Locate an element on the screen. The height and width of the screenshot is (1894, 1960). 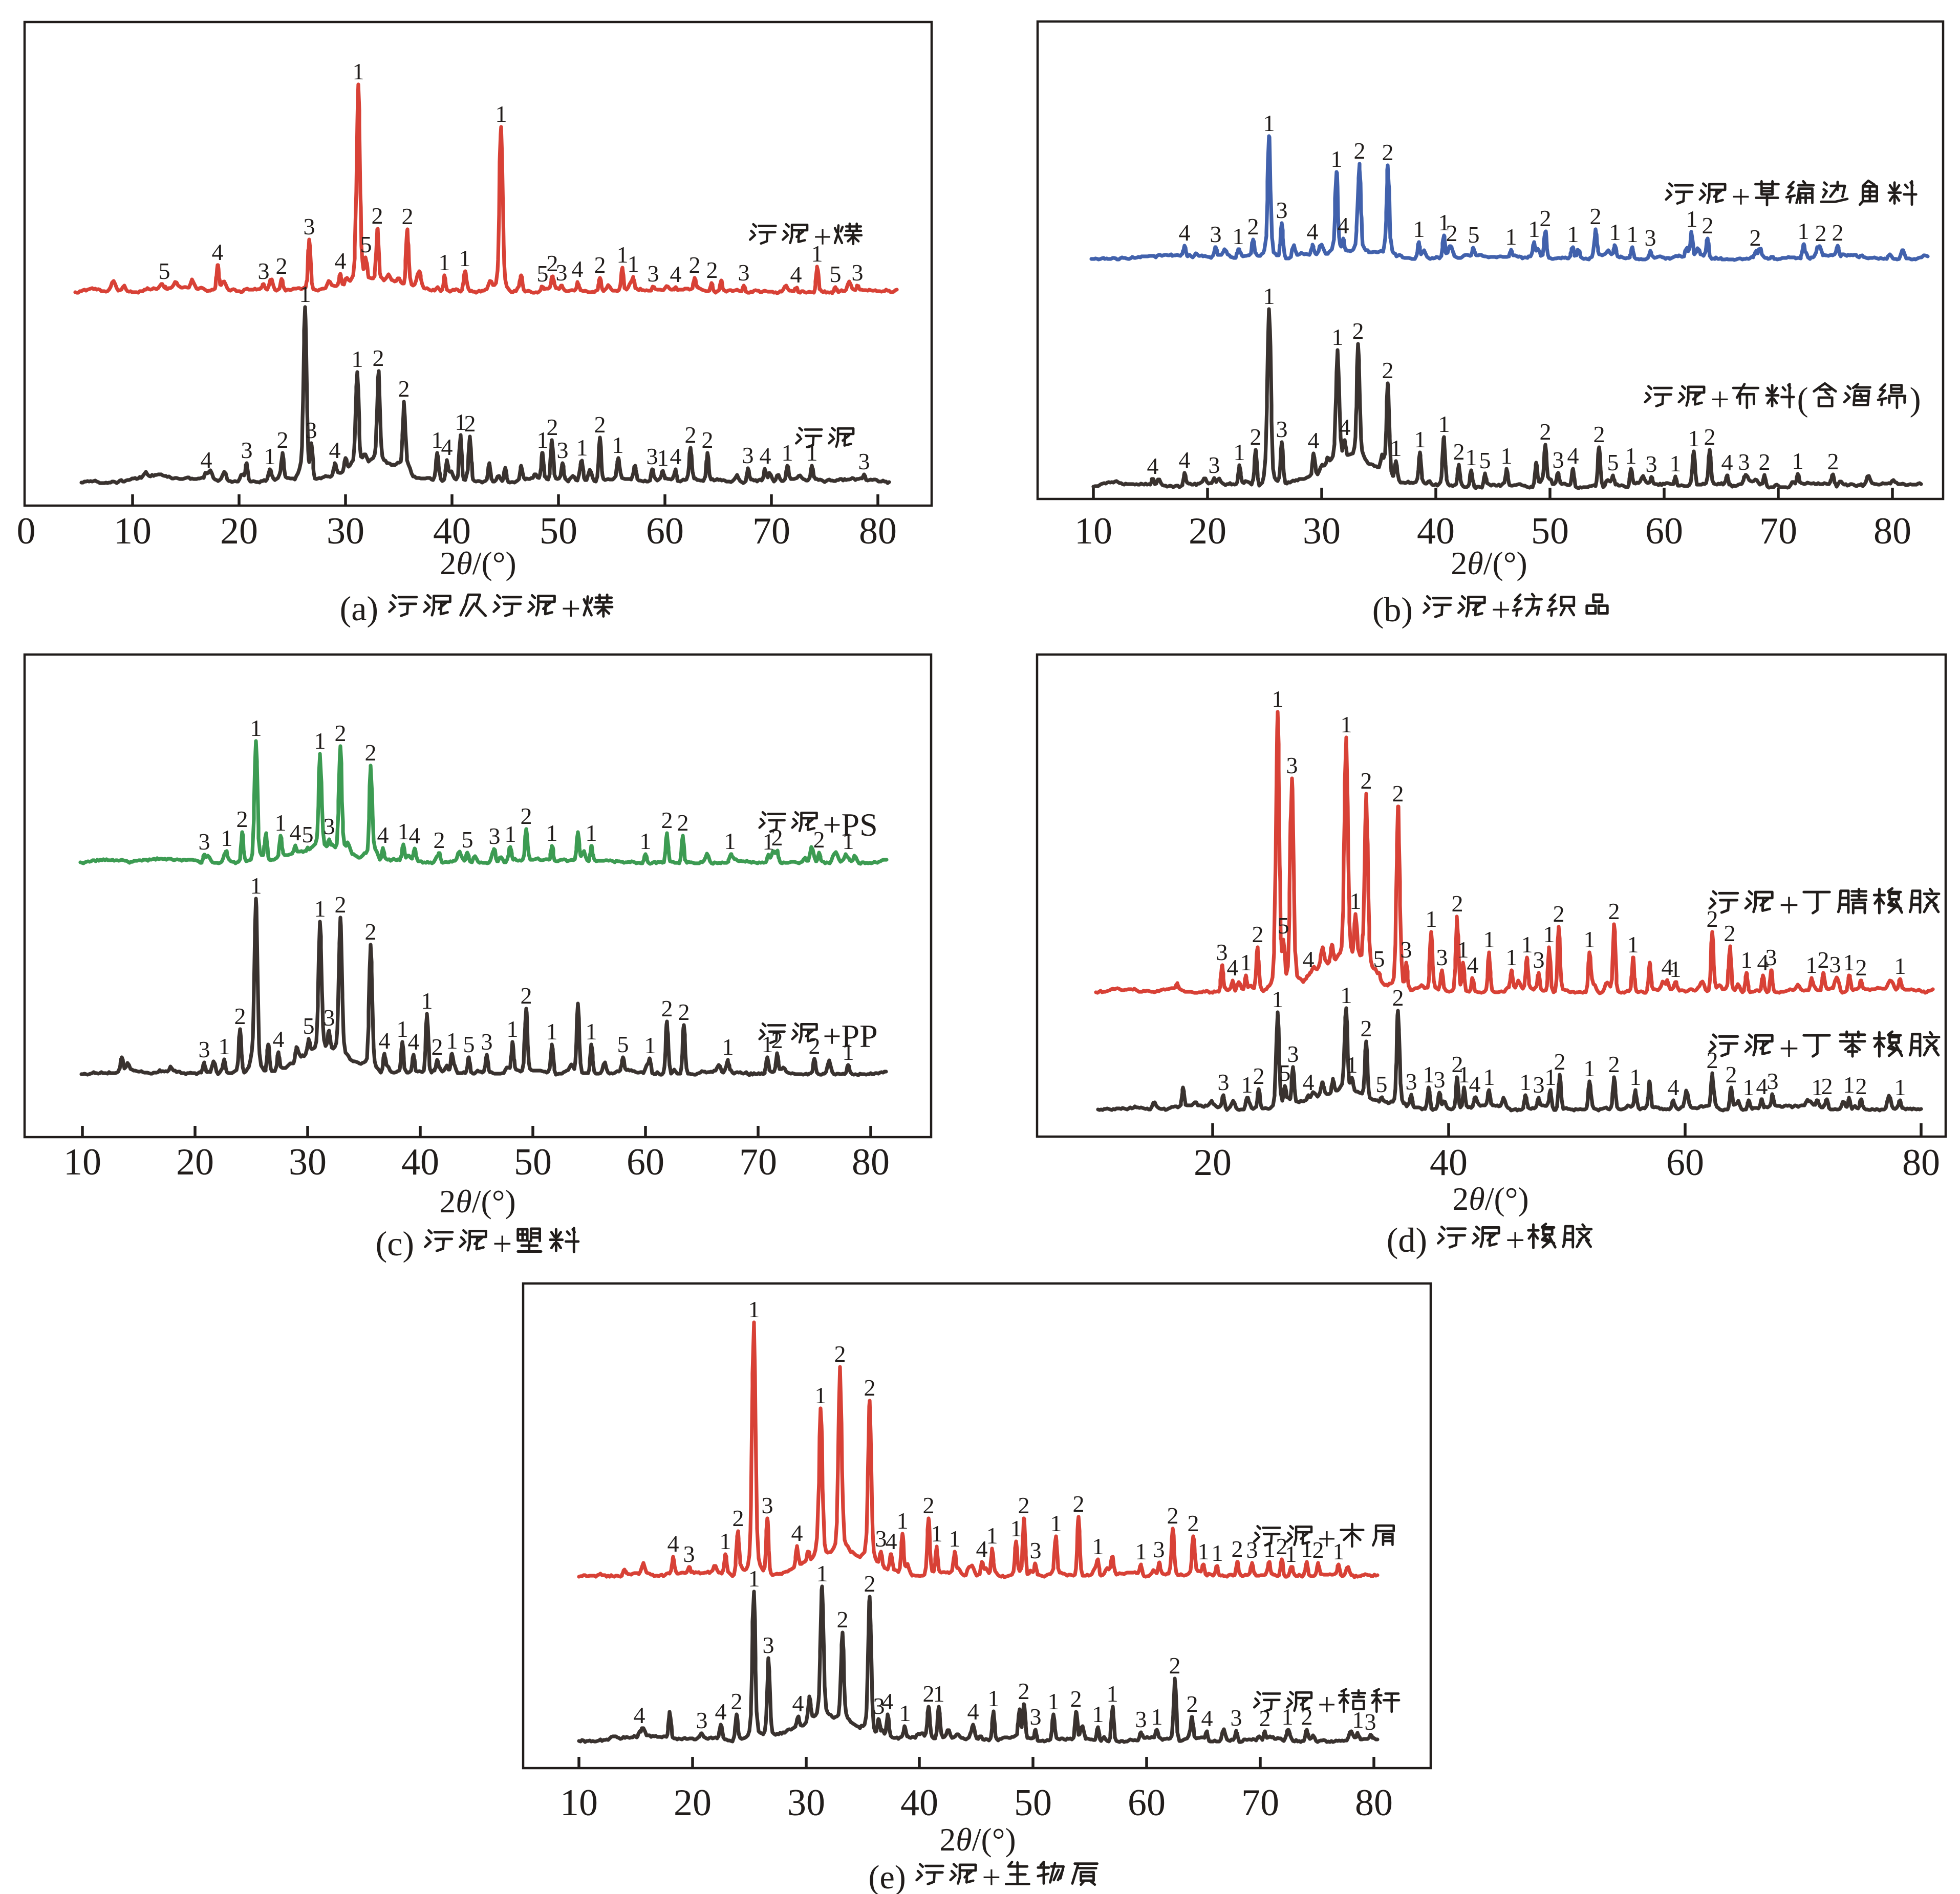
svg-text: +PP is located at coordinates (850, 1036).